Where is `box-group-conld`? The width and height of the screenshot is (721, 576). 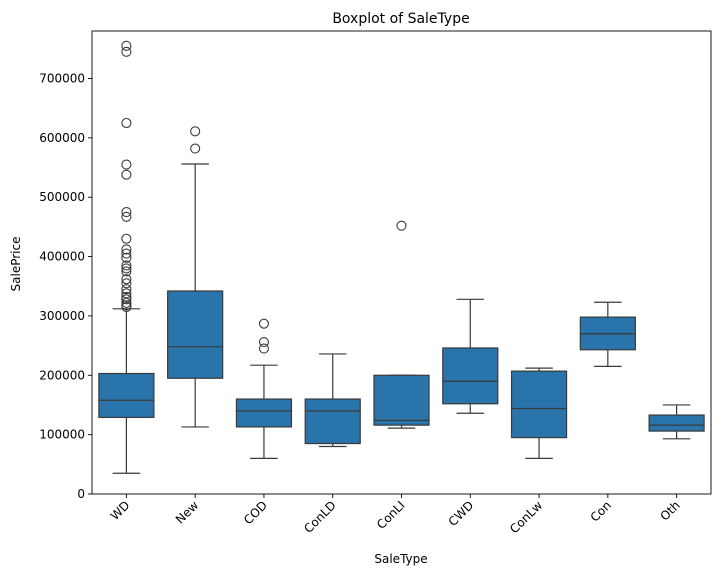 box-group-conld is located at coordinates (332, 400).